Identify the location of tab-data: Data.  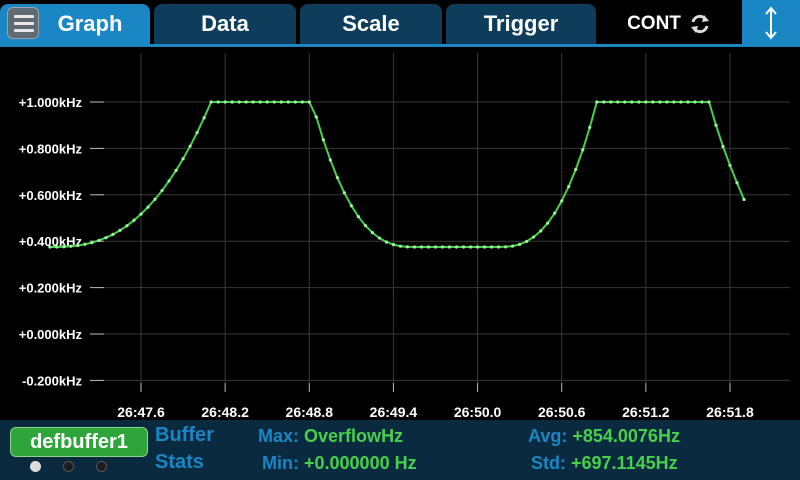
(225, 24).